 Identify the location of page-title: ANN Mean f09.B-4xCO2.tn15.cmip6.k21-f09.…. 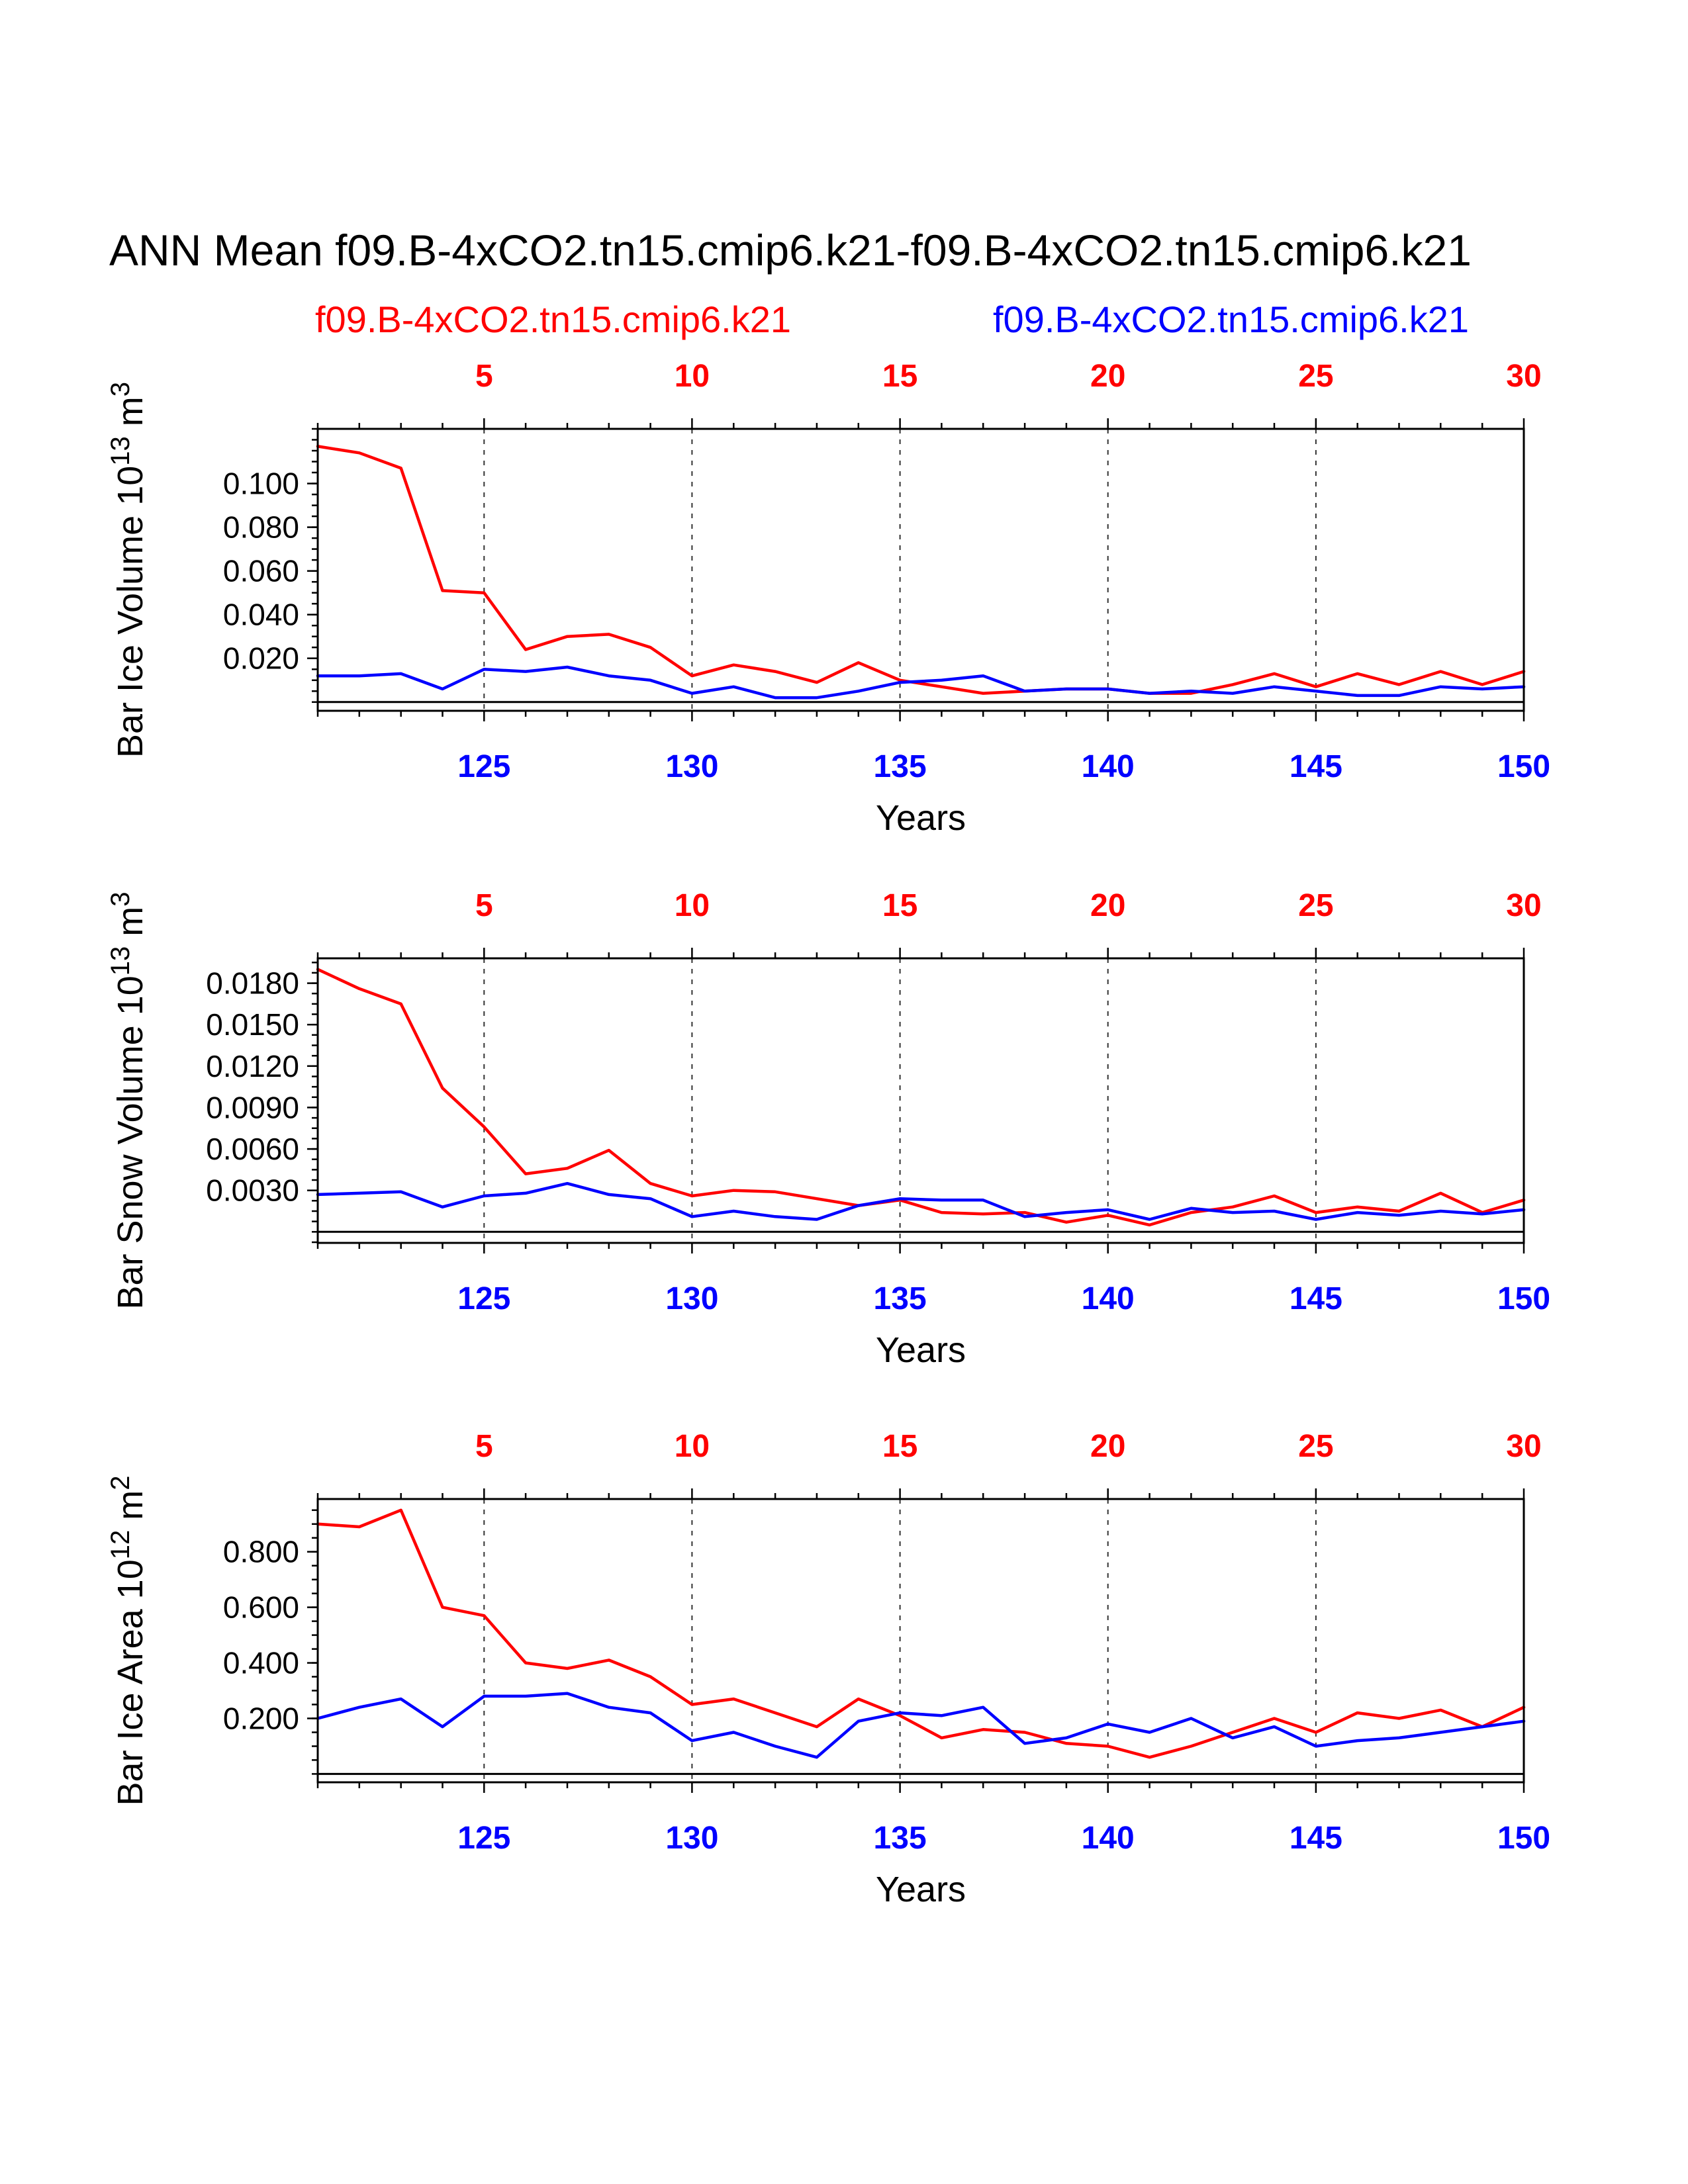
(790, 251).